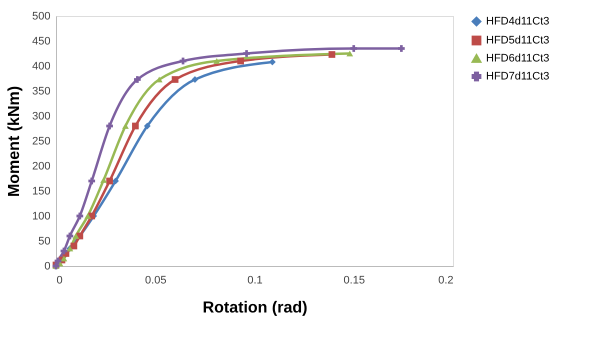 The width and height of the screenshot is (616, 347). What do you see at coordinates (47, 266) in the screenshot?
I see `y-tick-label: 0` at bounding box center [47, 266].